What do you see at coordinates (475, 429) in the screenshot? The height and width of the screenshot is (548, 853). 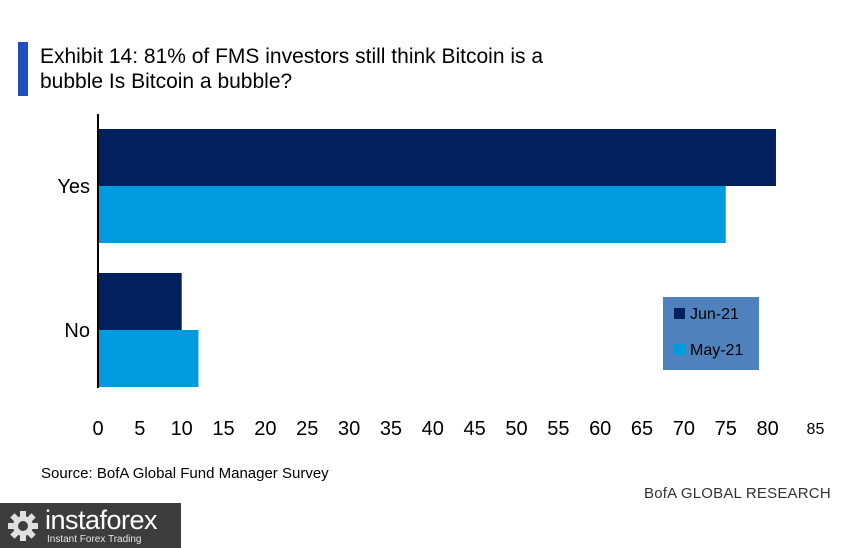 I see `x-tick-label-45: 45` at bounding box center [475, 429].